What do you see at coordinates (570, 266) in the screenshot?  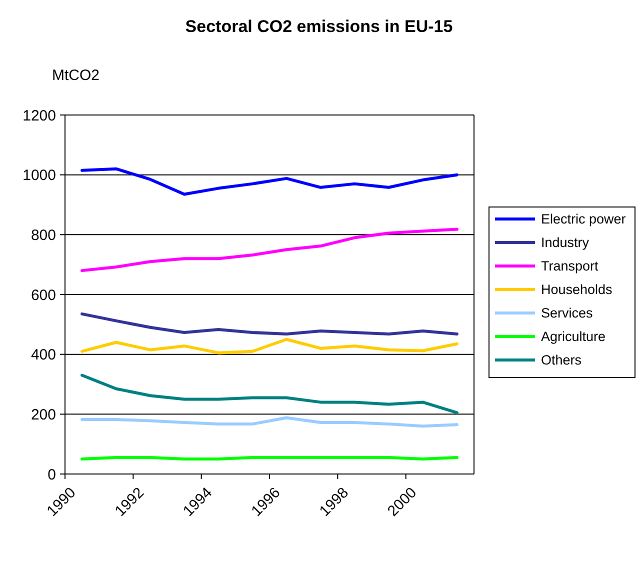 I see `legend-label: Transport` at bounding box center [570, 266].